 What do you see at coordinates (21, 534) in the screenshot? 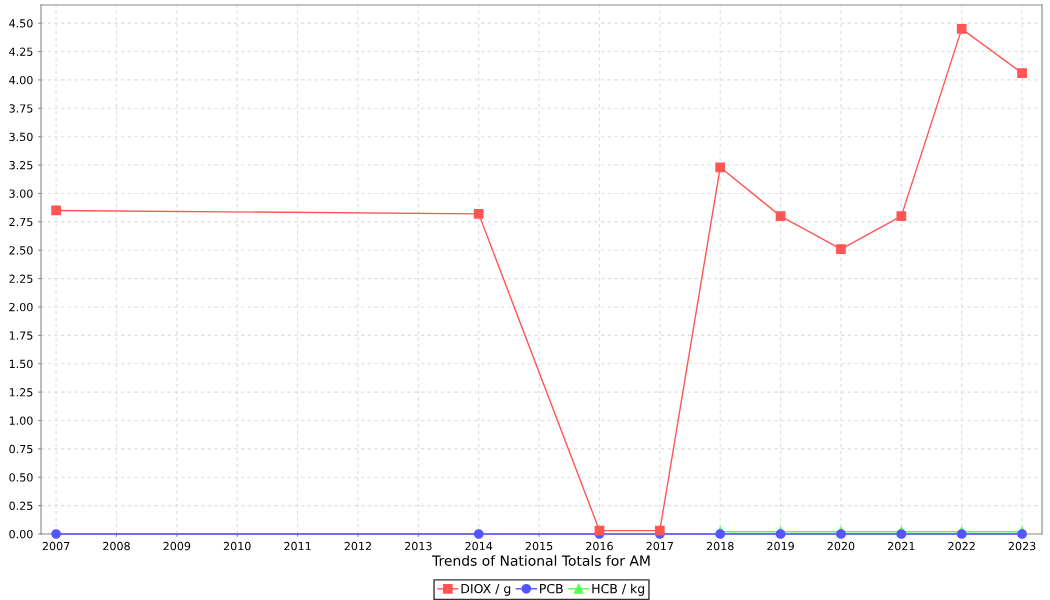
I see `y-tick-label: 0.00` at bounding box center [21, 534].